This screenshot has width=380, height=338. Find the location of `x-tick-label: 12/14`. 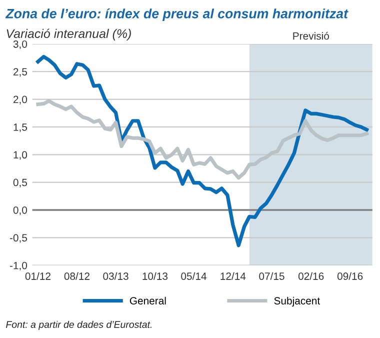

x-tick-label: 12/14 is located at coordinates (233, 276).